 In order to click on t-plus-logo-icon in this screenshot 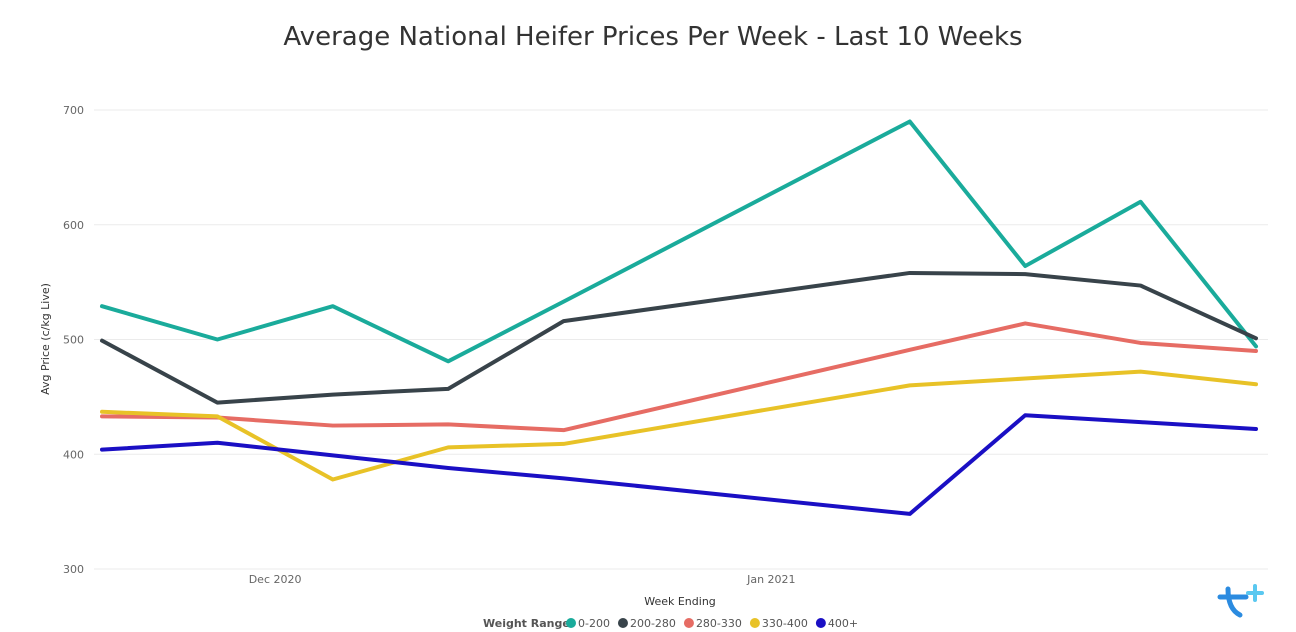, I will do `click(1240, 601)`.